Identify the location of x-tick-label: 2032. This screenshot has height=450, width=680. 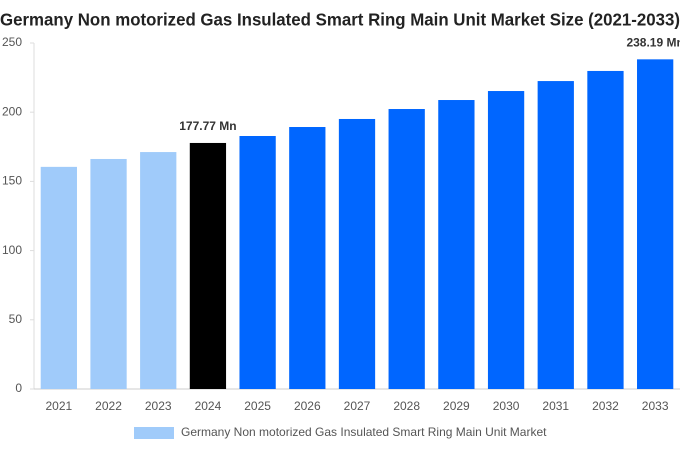
(605, 406).